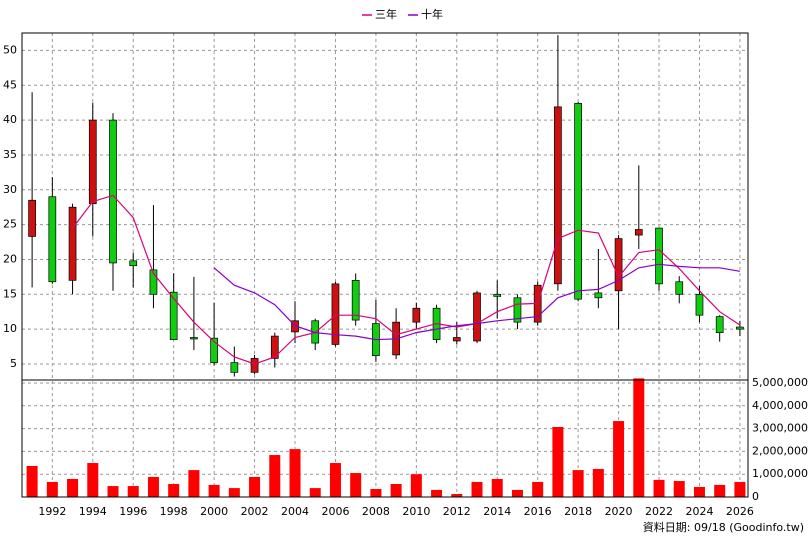  What do you see at coordinates (659, 511) in the screenshot?
I see `x-tick-label: 2022` at bounding box center [659, 511].